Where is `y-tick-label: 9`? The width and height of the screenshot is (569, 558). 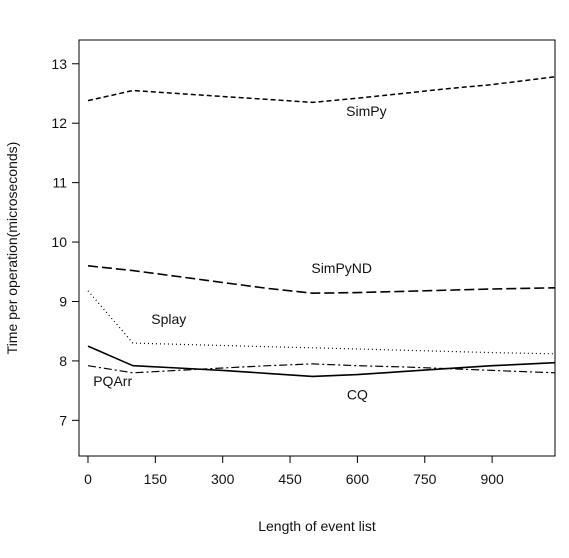 y-tick-label: 9 is located at coordinates (63, 301).